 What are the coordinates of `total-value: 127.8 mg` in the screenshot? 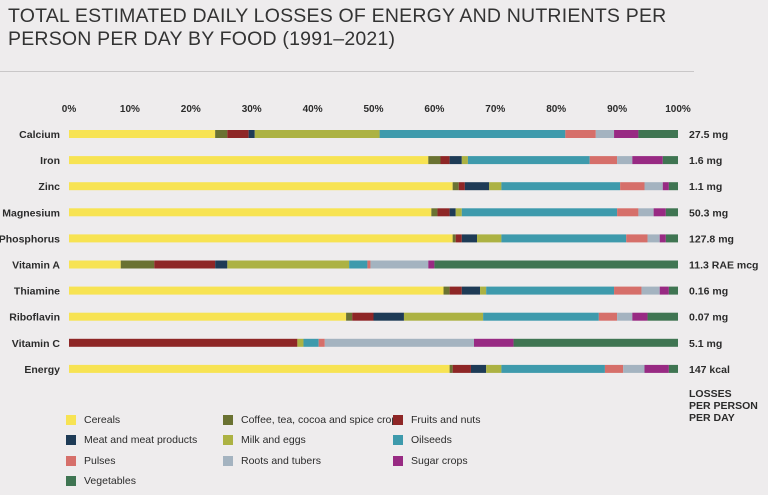 It's located at (711, 239).